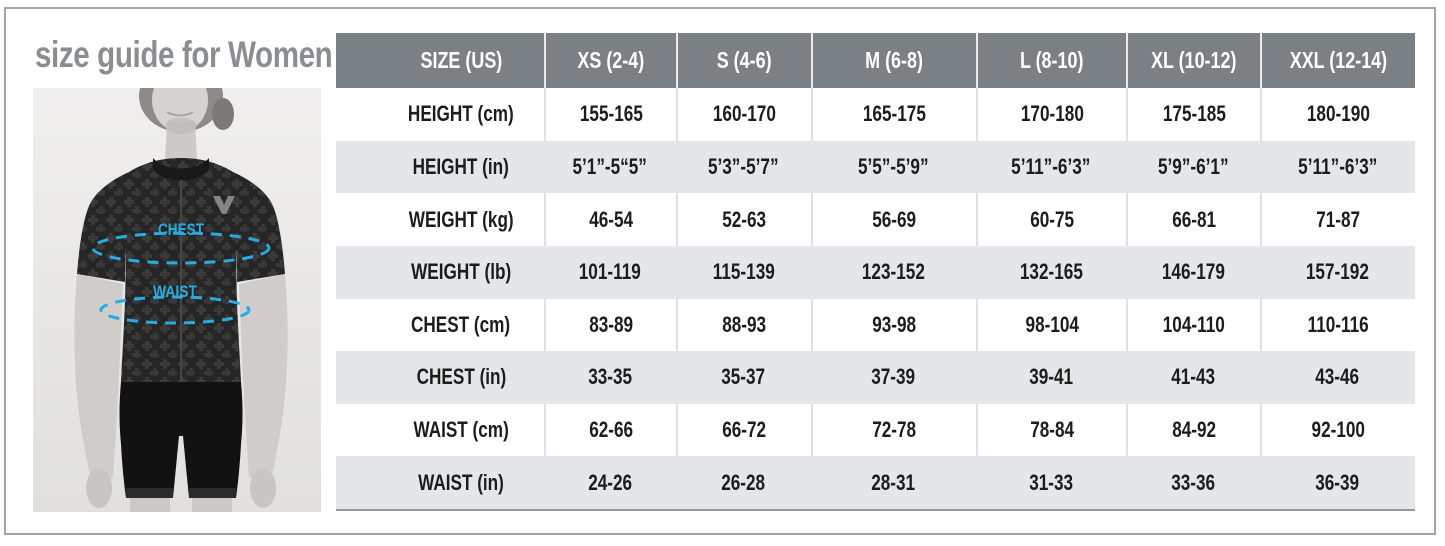  I want to click on table-cell: 36-39, so click(1337, 482).